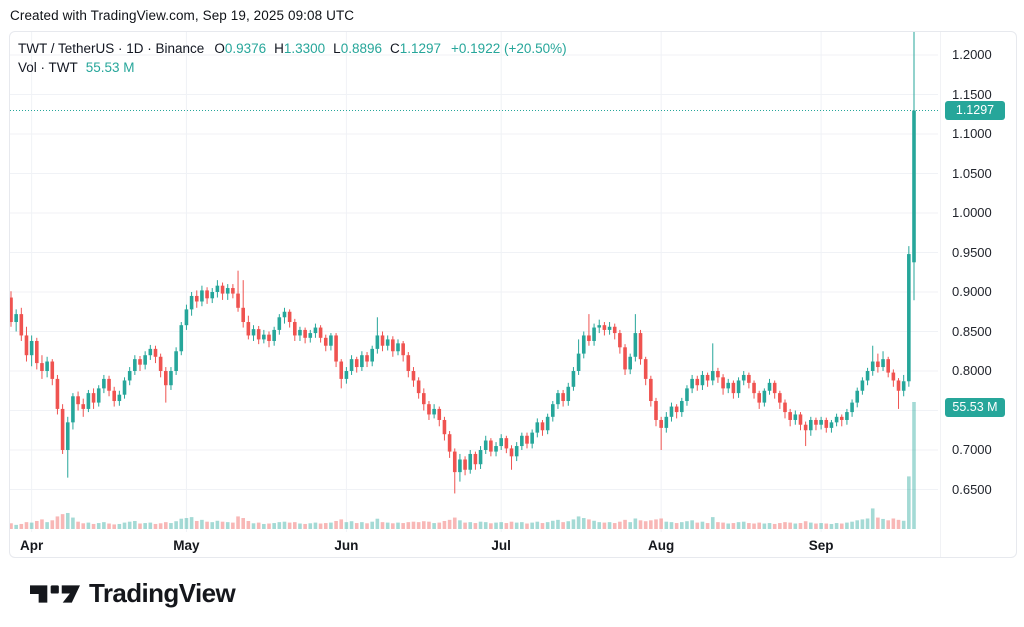 The width and height of the screenshot is (1024, 627). Describe the element at coordinates (972, 212) in the screenshot. I see `price-axis-label: 1.0000` at that location.